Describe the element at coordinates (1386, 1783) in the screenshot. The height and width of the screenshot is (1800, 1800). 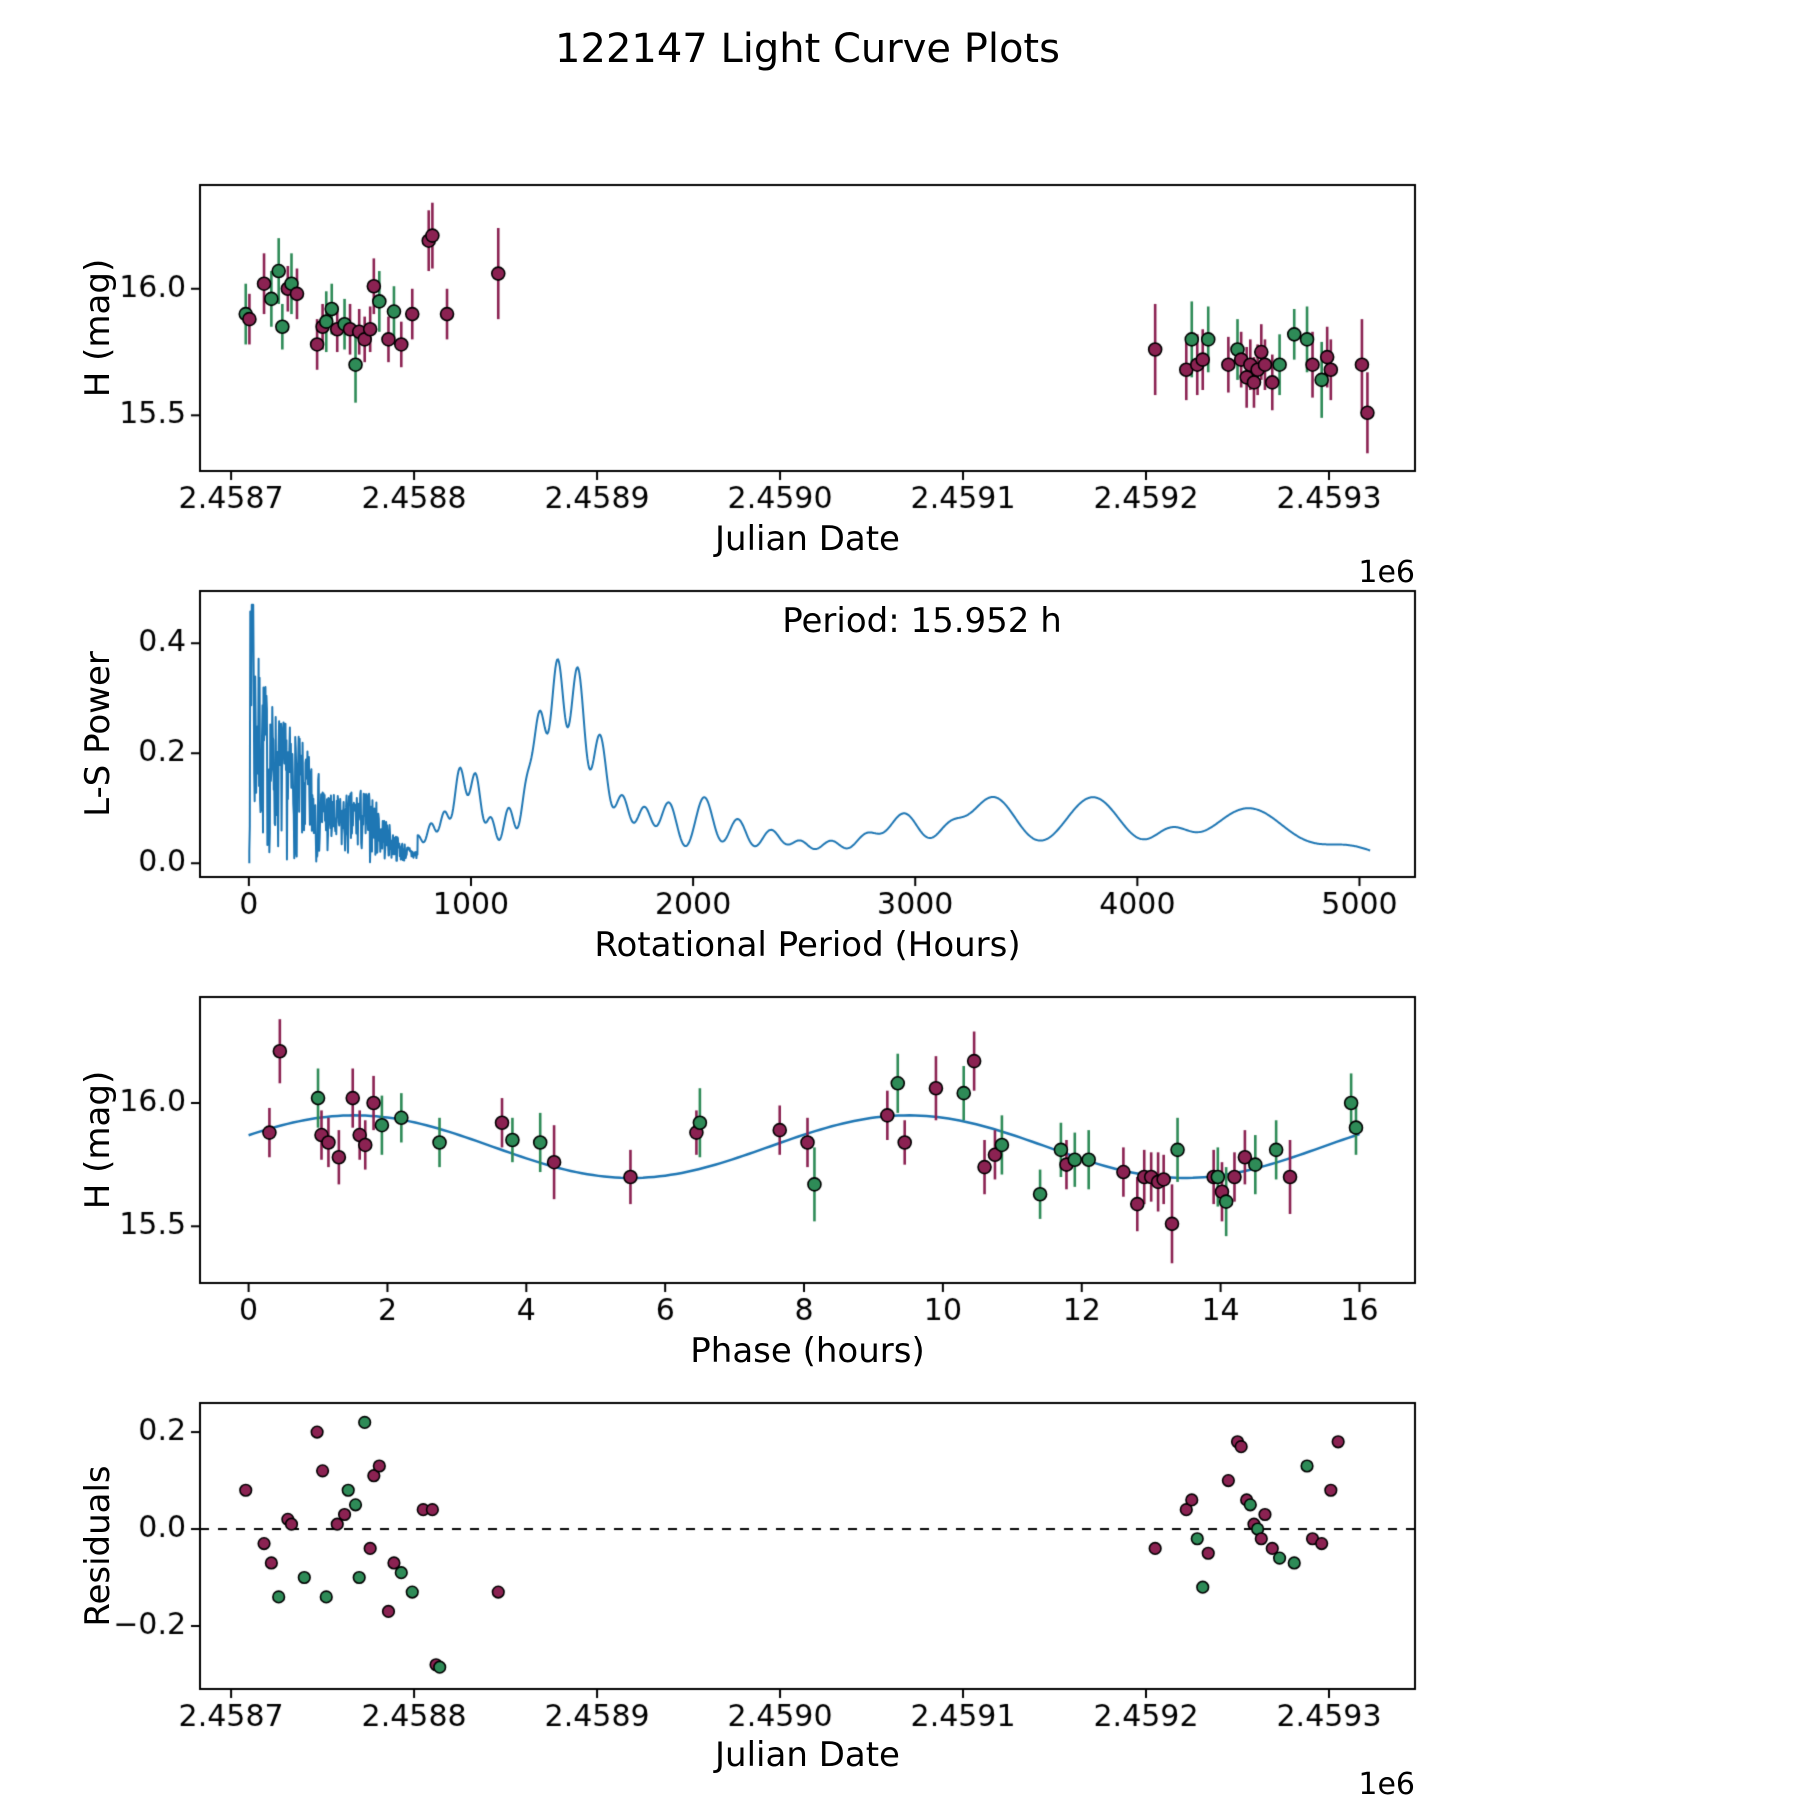
I see `x-offset-1e6-bottom: 1e6` at that location.